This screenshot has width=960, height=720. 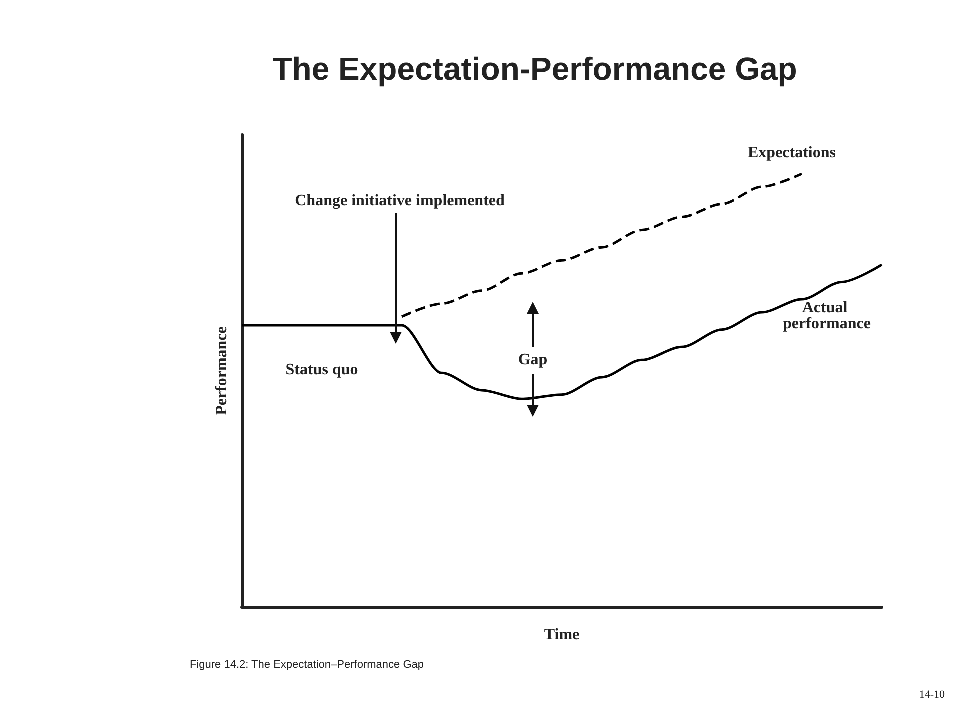 I want to click on caption: Figure 14.2: The Expectation–Performance Gap, so click(x=307, y=665).